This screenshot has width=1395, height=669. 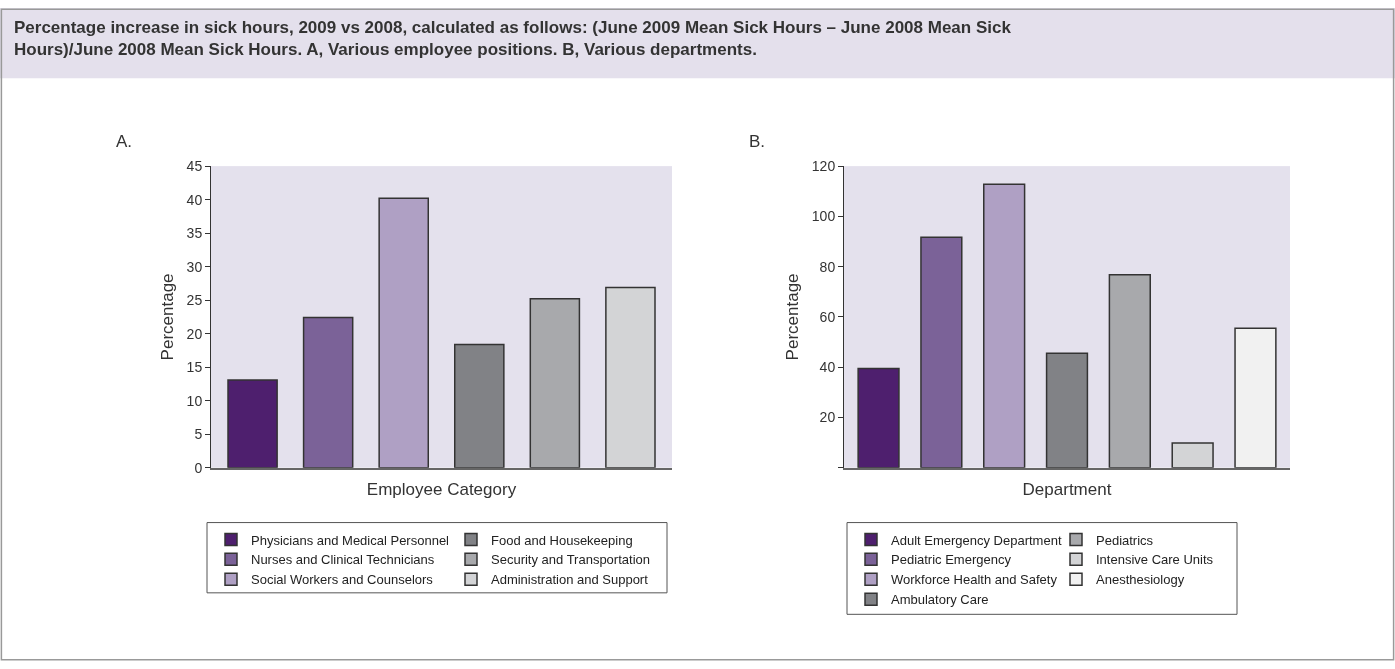 I want to click on y-tick-label: 30, so click(x=194, y=266).